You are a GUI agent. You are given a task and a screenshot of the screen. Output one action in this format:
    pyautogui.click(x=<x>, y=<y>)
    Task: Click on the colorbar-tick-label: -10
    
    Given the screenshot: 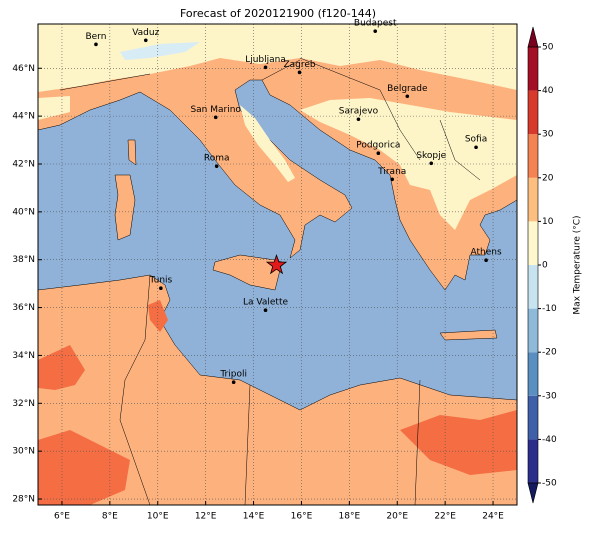 What is the action you would take?
    pyautogui.click(x=549, y=309)
    